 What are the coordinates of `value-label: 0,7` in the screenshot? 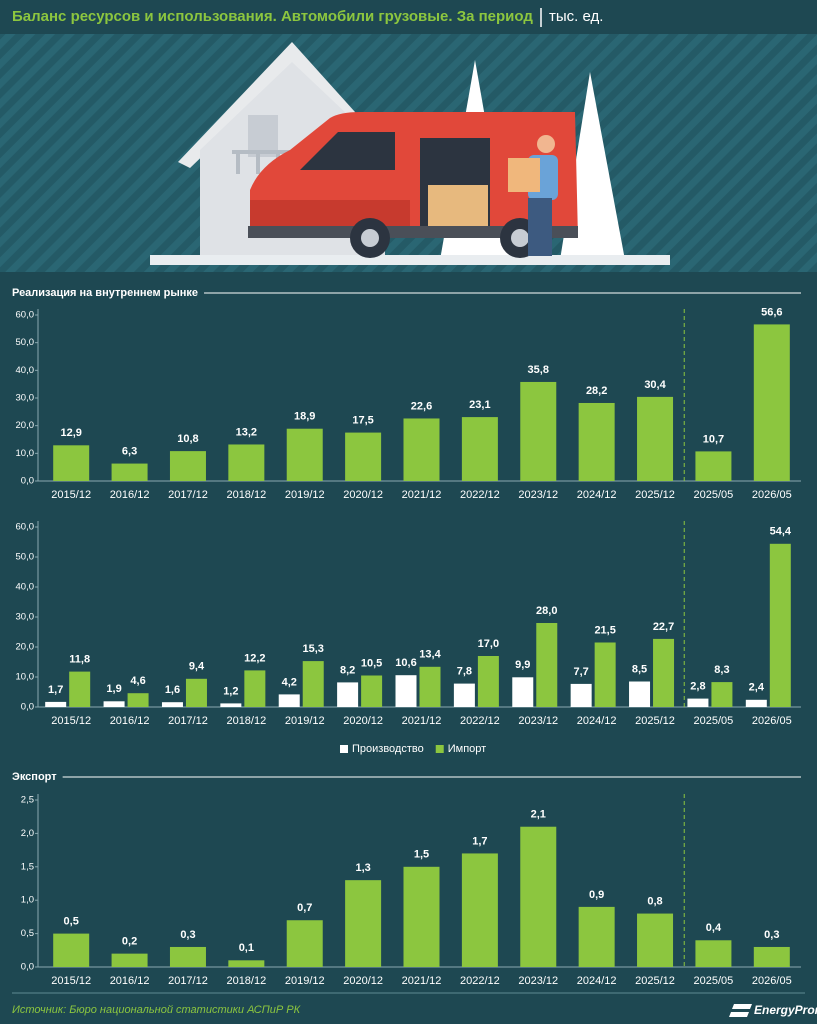 It's located at (304, 908).